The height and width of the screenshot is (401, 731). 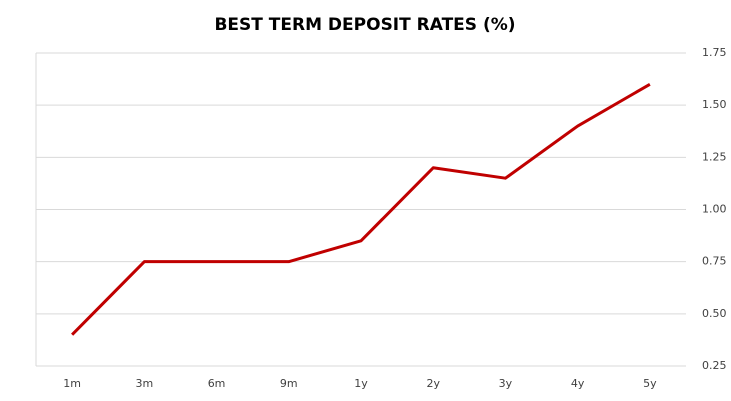 What do you see at coordinates (578, 383) in the screenshot?
I see `x-tick-label: 4y` at bounding box center [578, 383].